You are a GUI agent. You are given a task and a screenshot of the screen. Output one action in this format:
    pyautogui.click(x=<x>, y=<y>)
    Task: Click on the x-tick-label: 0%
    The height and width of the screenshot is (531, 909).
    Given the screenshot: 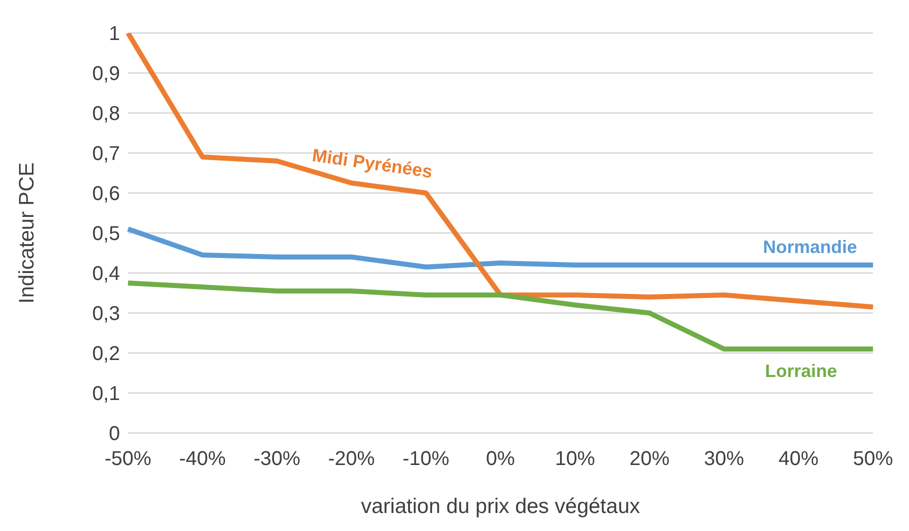 What is the action you would take?
    pyautogui.click(x=501, y=459)
    